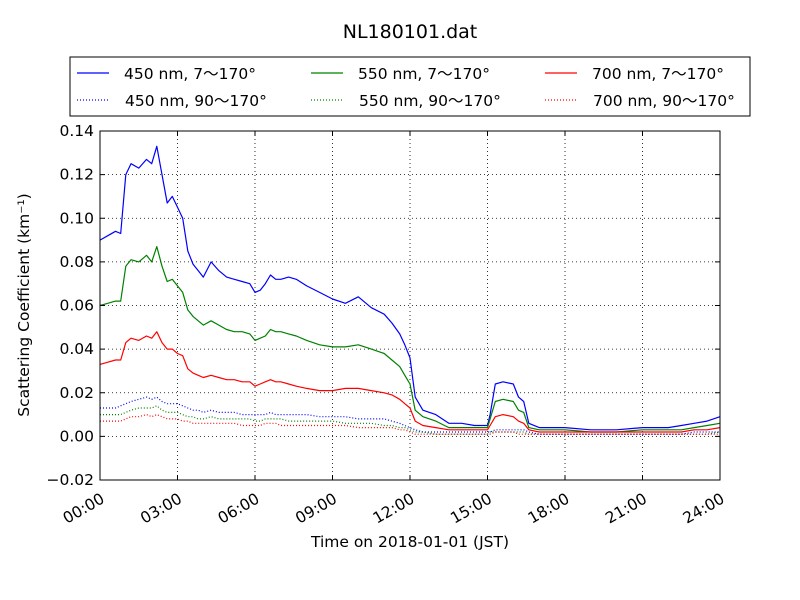  Describe the element at coordinates (76, 262) in the screenshot. I see `y-tick-label: 0.08` at that location.